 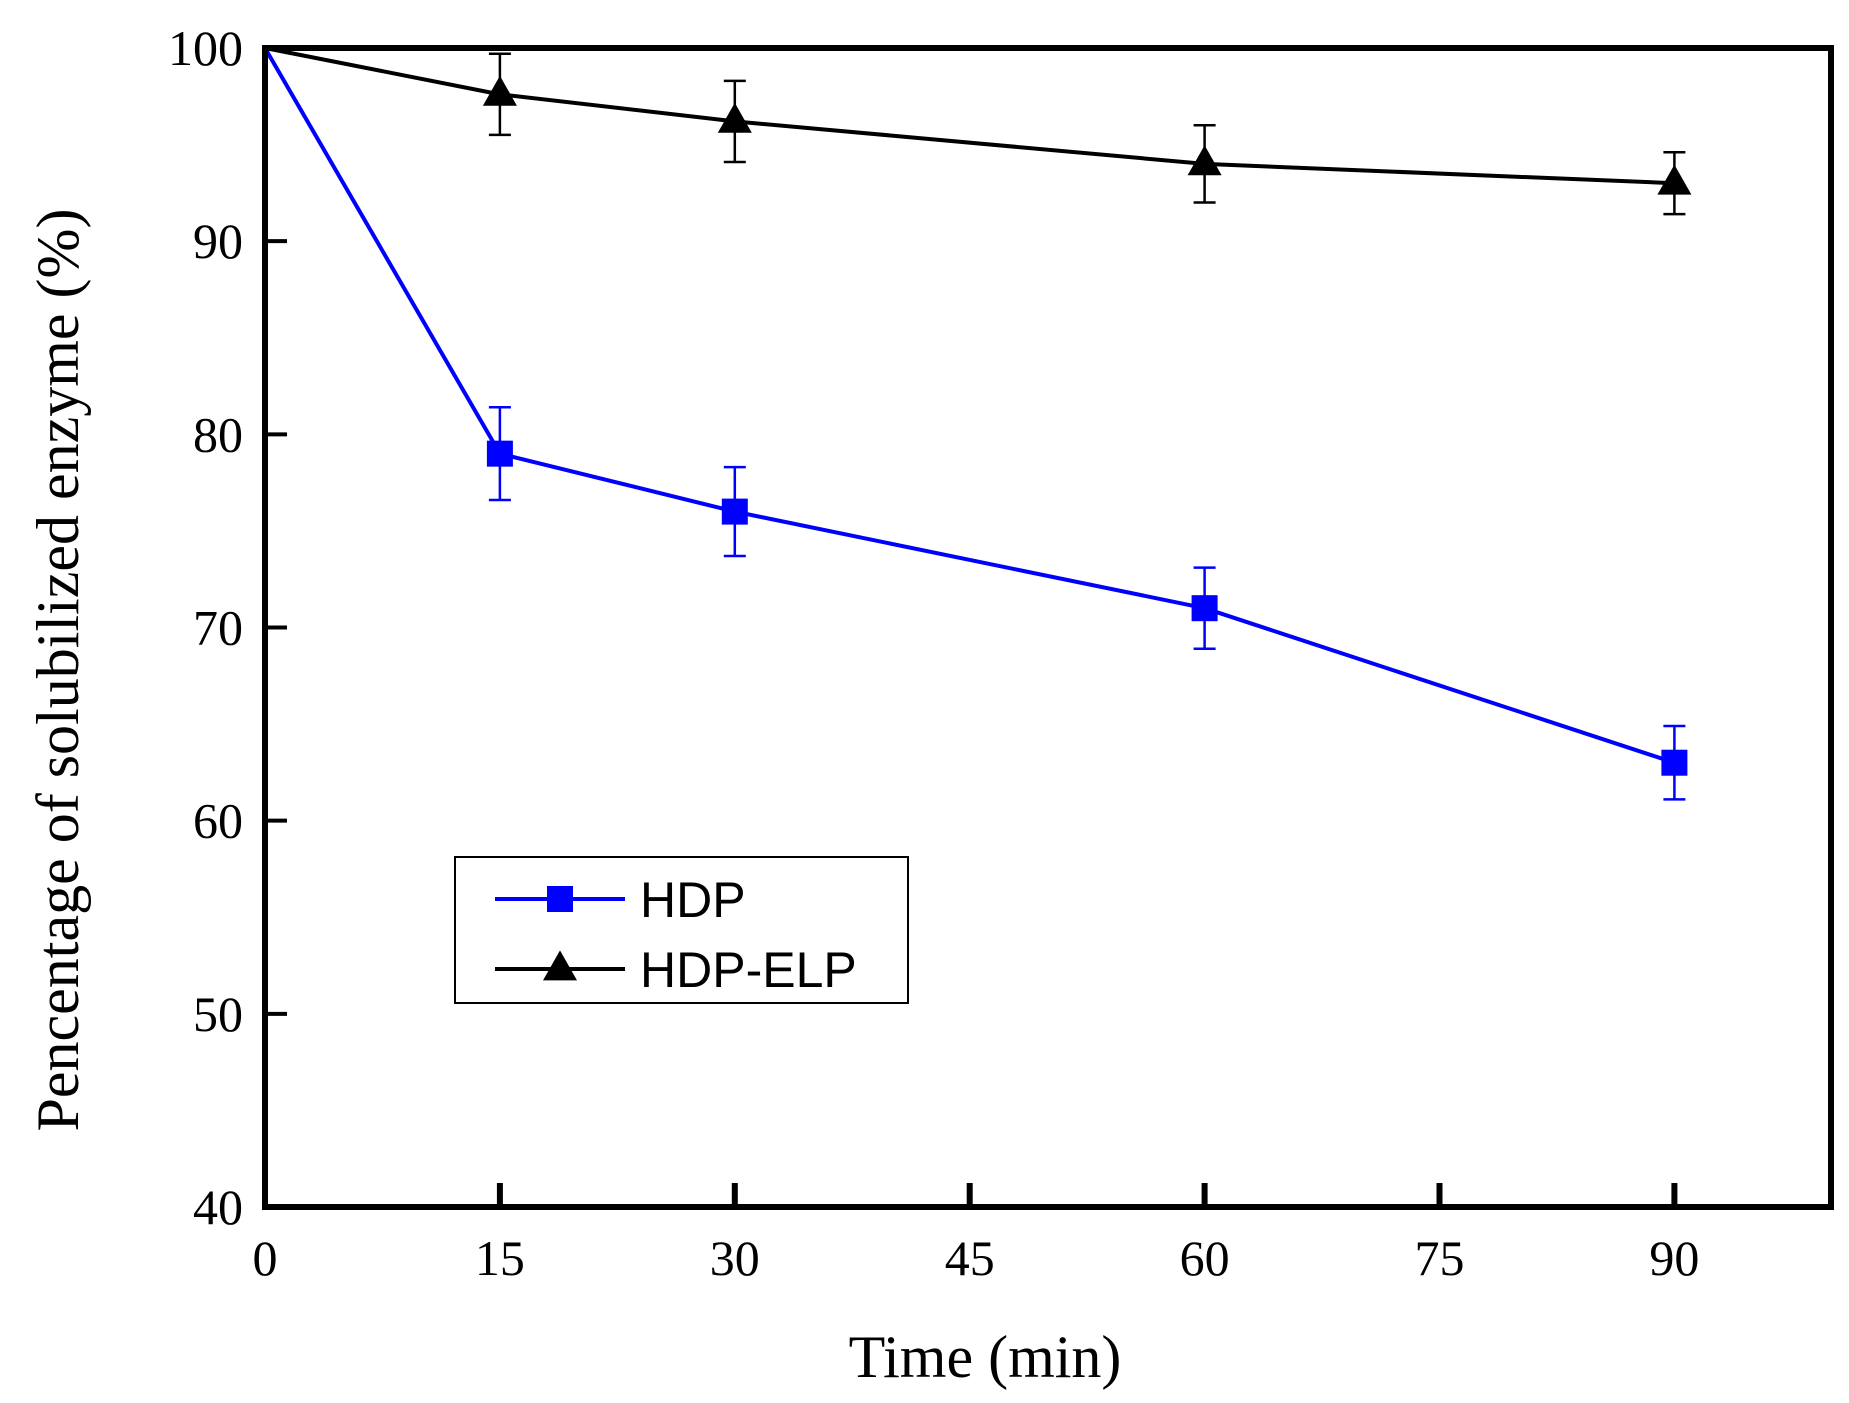 I want to click on legend: HDP HDP-ELP, so click(x=681, y=930).